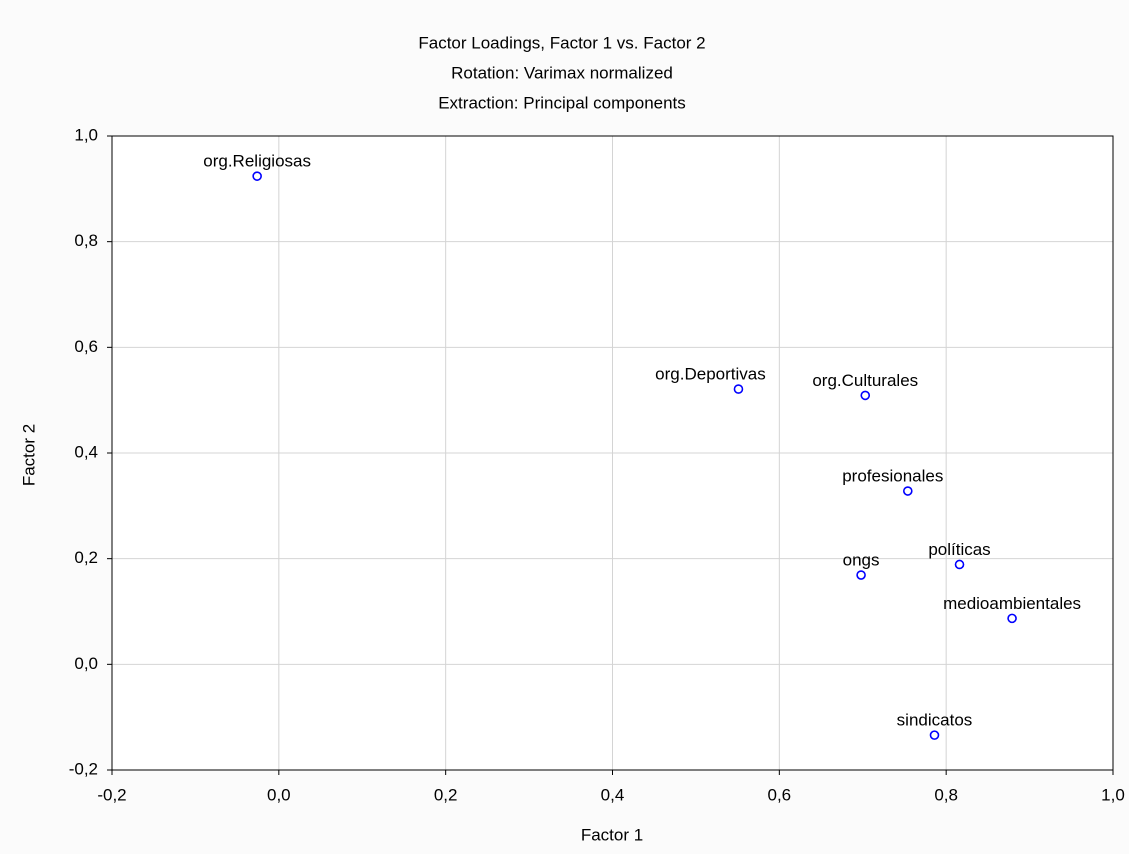  Describe the element at coordinates (959, 549) in the screenshot. I see `point-label: políticas` at that location.